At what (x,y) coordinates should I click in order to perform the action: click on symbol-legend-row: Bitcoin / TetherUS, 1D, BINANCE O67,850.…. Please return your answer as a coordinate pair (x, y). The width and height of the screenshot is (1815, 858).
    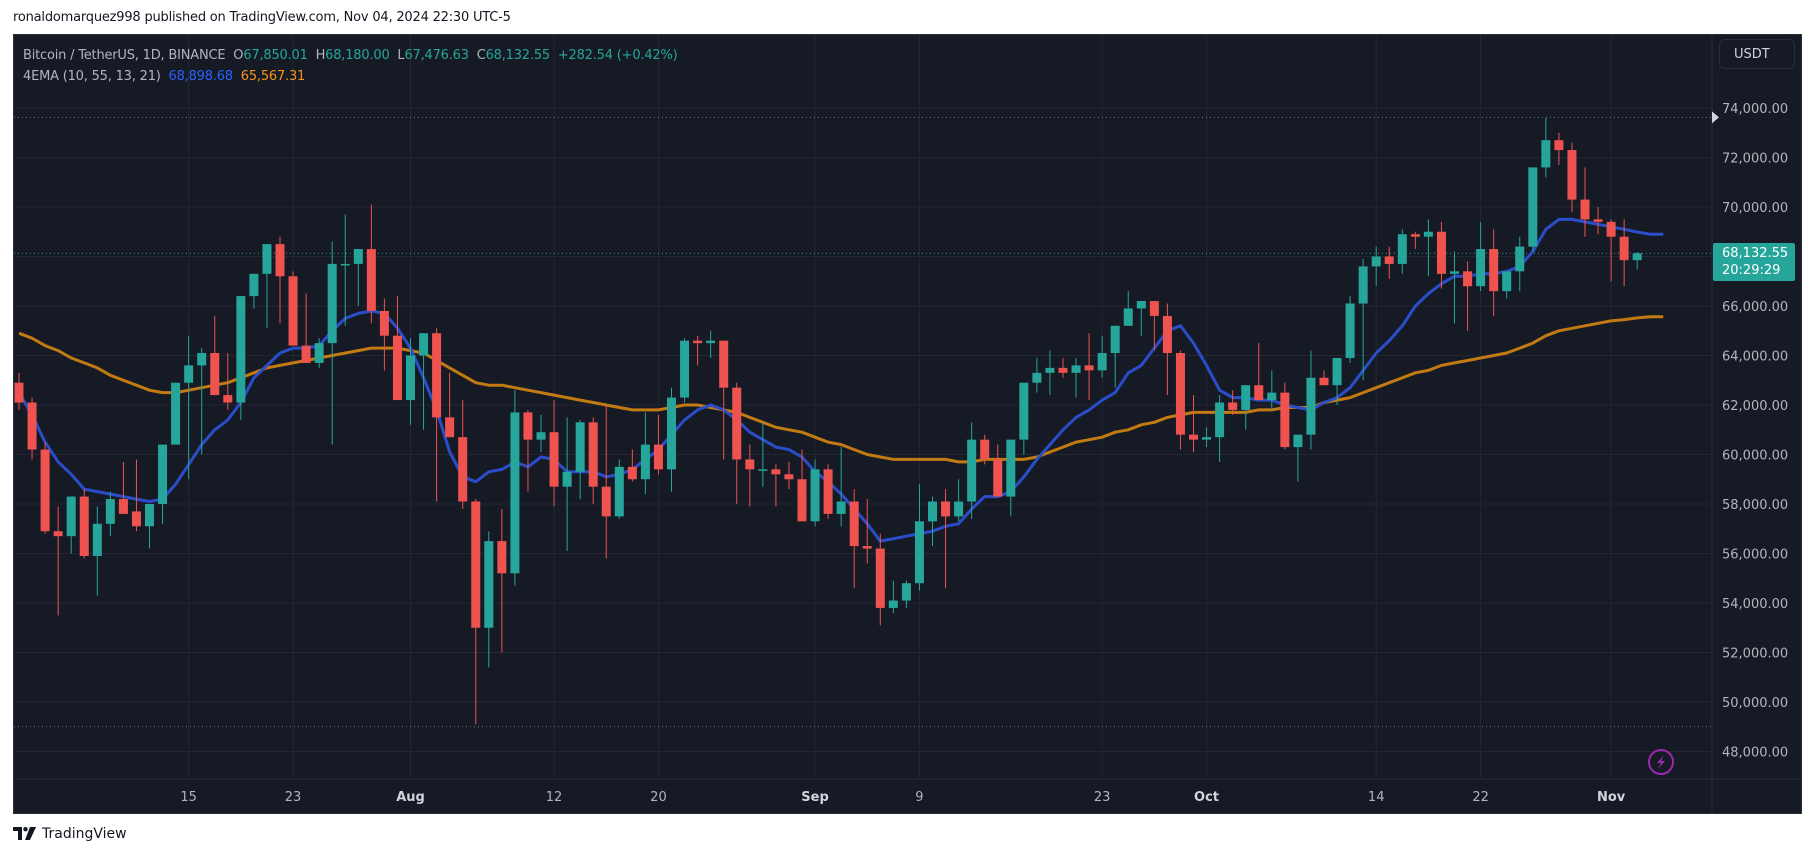
    Looking at the image, I should click on (350, 55).